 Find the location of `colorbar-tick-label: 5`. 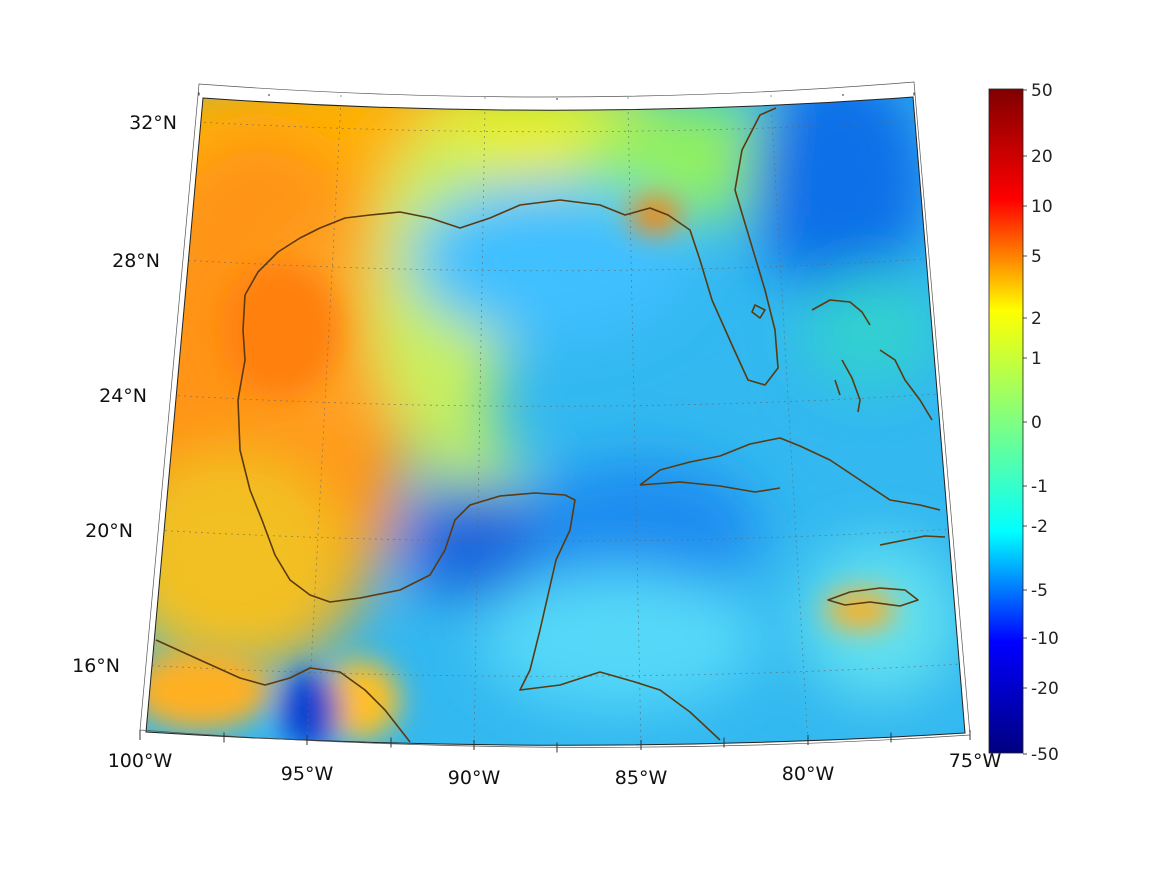

colorbar-tick-label: 5 is located at coordinates (1036, 257).